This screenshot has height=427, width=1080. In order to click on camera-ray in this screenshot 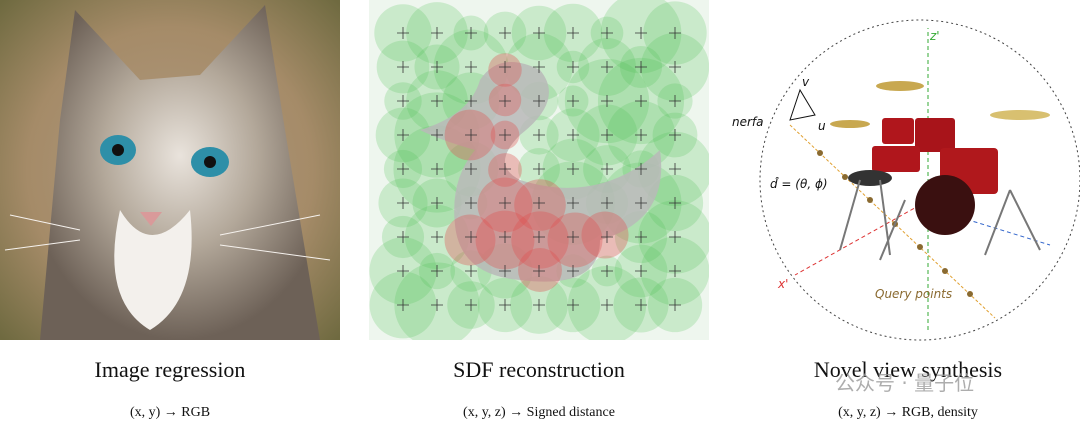, I will do `click(892, 221)`.